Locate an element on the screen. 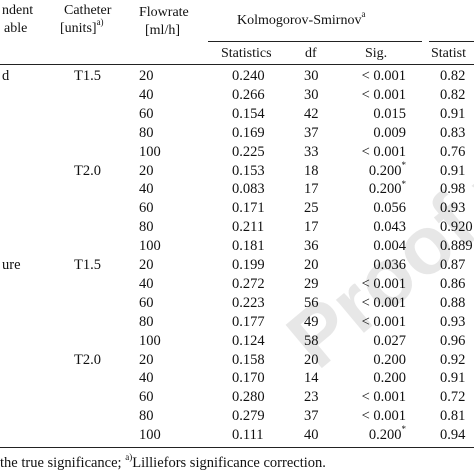 Image resolution: width=474 pixels, height=474 pixels. sig-cell: 0.009 is located at coordinates (376, 133).